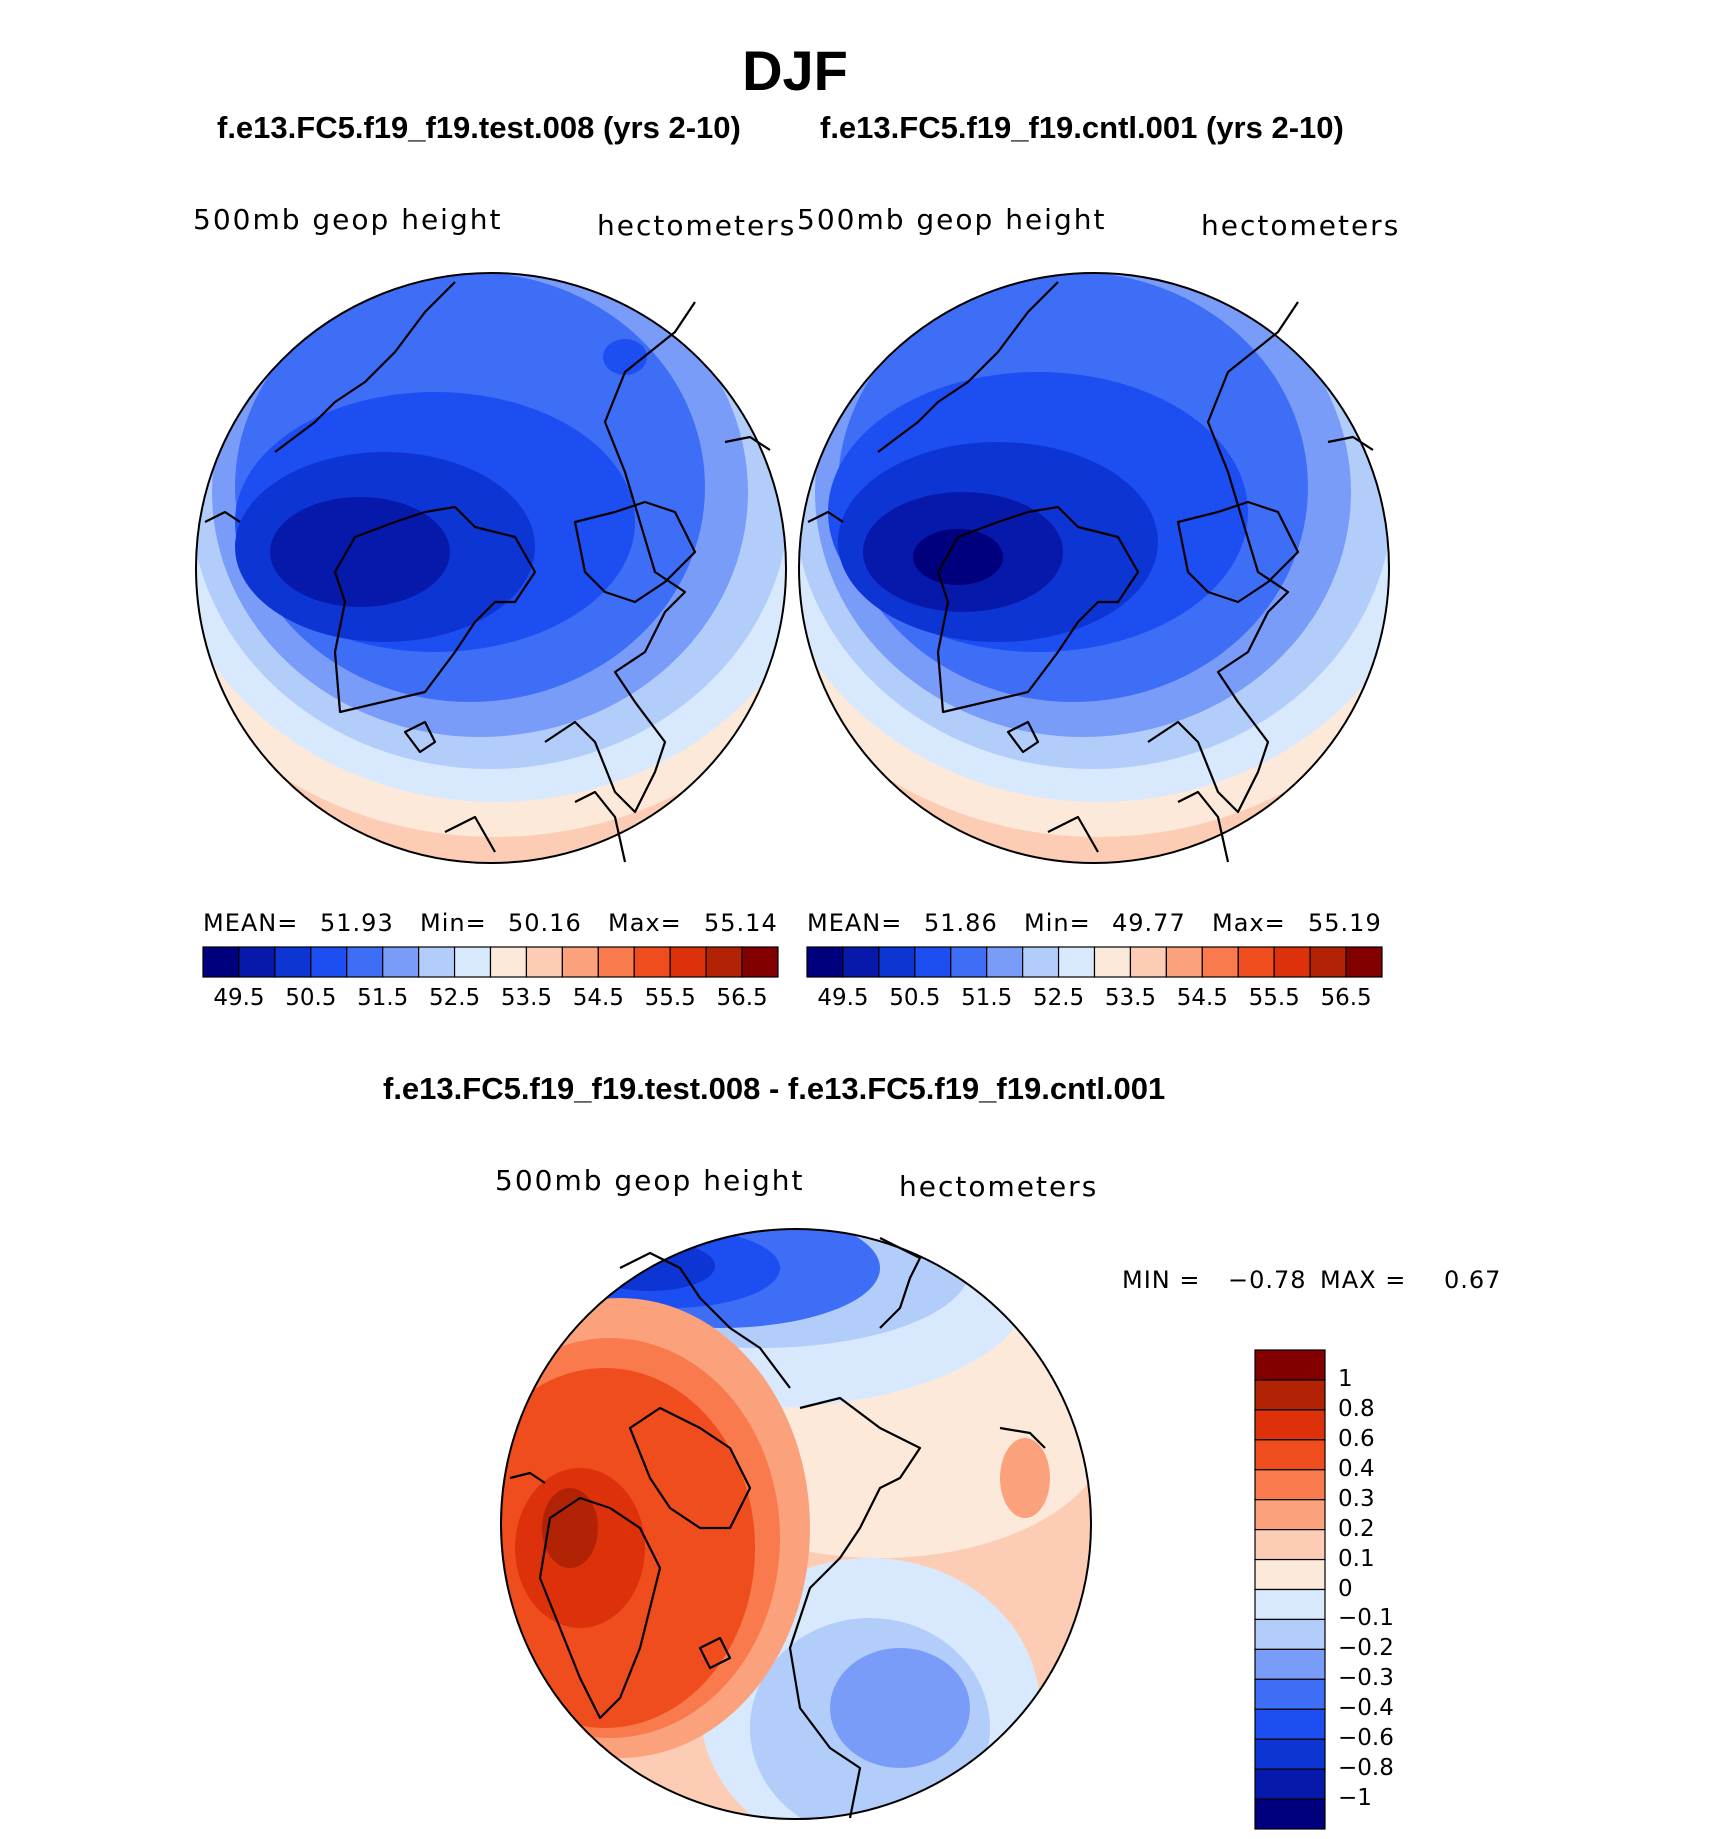  What do you see at coordinates (1356, 1558) in the screenshot?
I see `diff-colorbar-tick-label: 0.1` at bounding box center [1356, 1558].